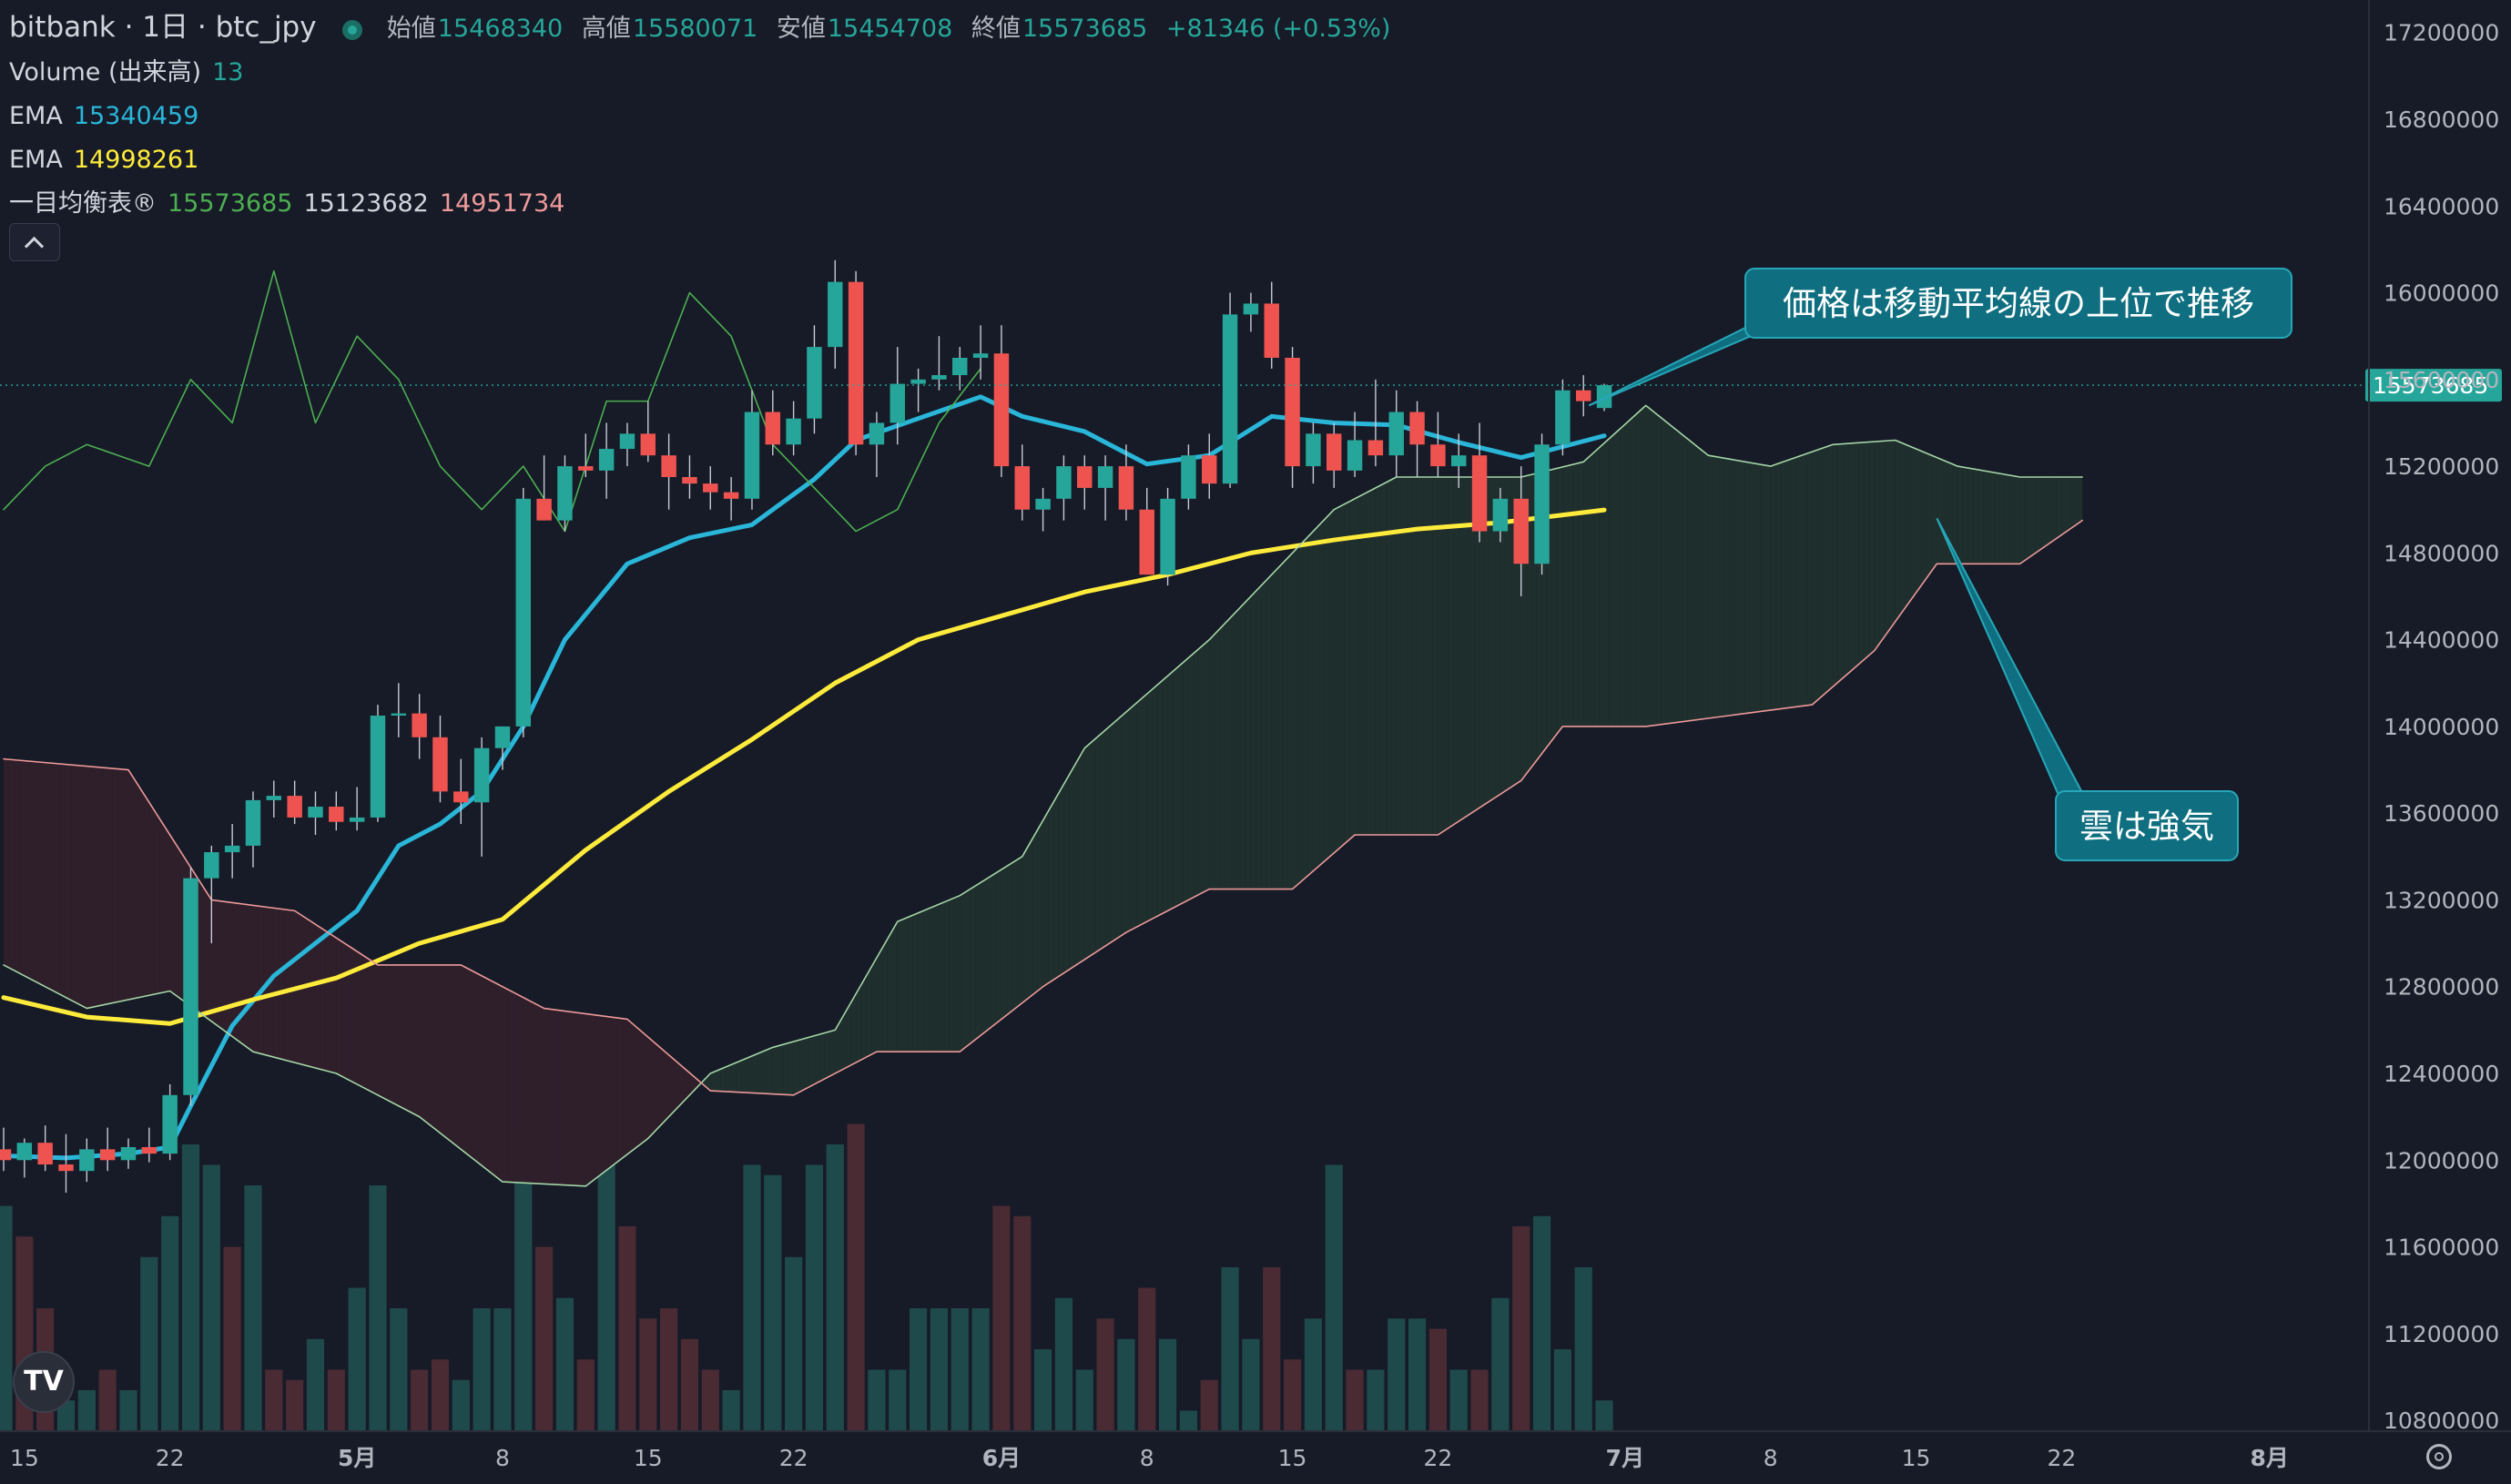  Describe the element at coordinates (705, 116) in the screenshot. I see `ema-fast-legend: EMA 15340459` at that location.